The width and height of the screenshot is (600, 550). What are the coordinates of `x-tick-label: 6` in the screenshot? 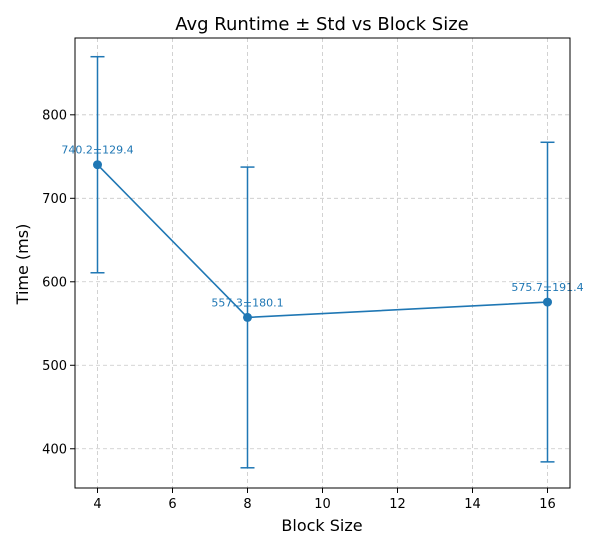 It's located at (172, 504).